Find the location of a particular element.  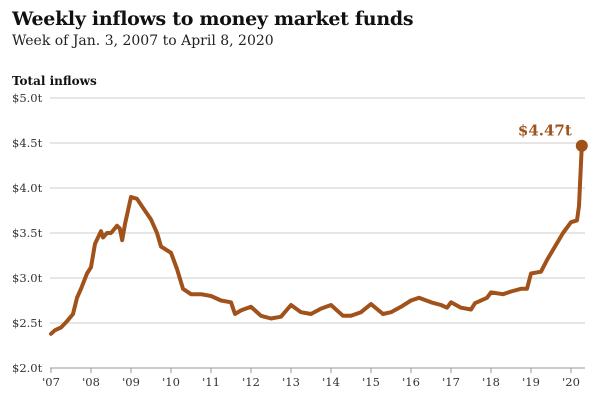

x-tick-label: '12 is located at coordinates (251, 382).